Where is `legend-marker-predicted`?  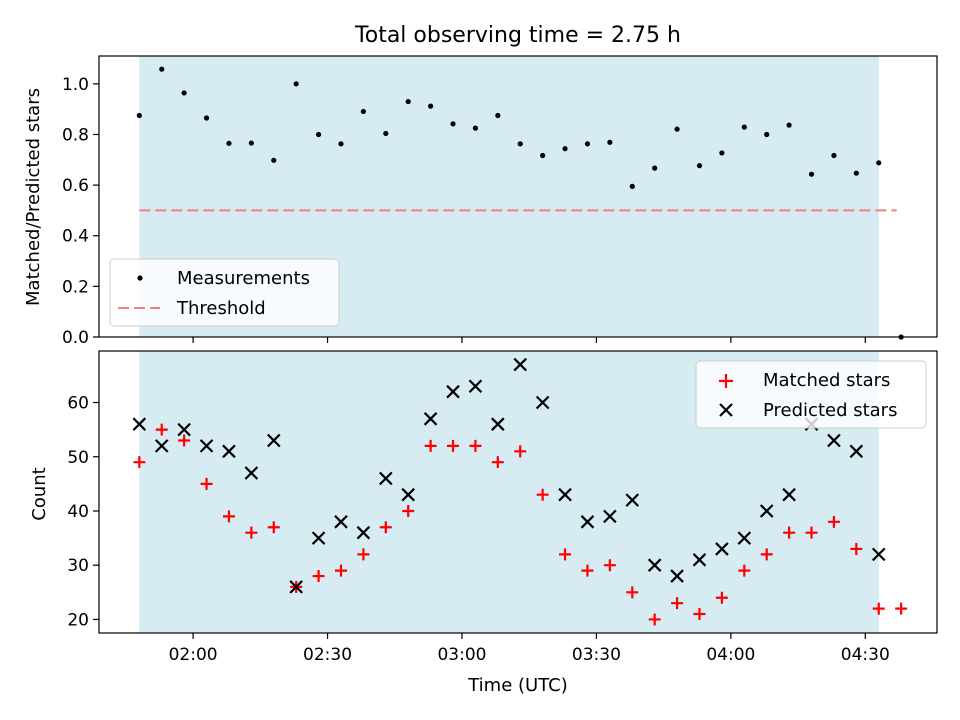
legend-marker-predicted is located at coordinates (726, 410).